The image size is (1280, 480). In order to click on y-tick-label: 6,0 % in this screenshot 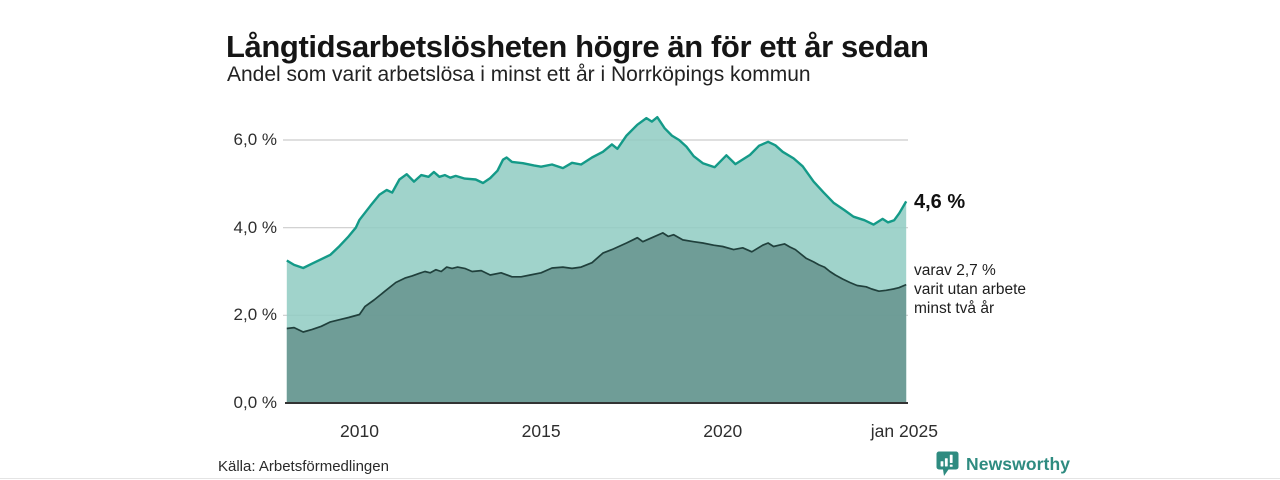, I will do `click(255, 139)`.